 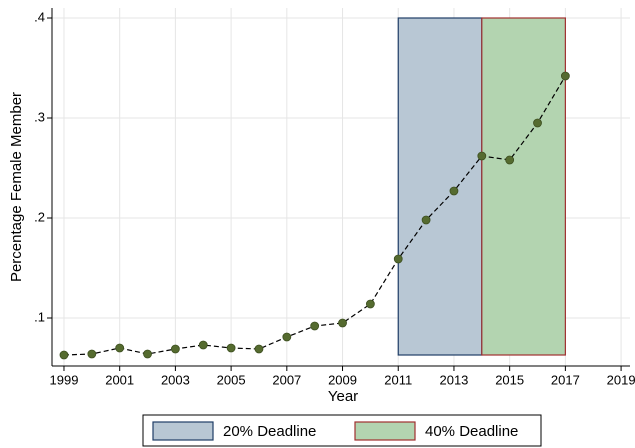 I want to click on y-tick-label: .2, so click(x=39, y=216).